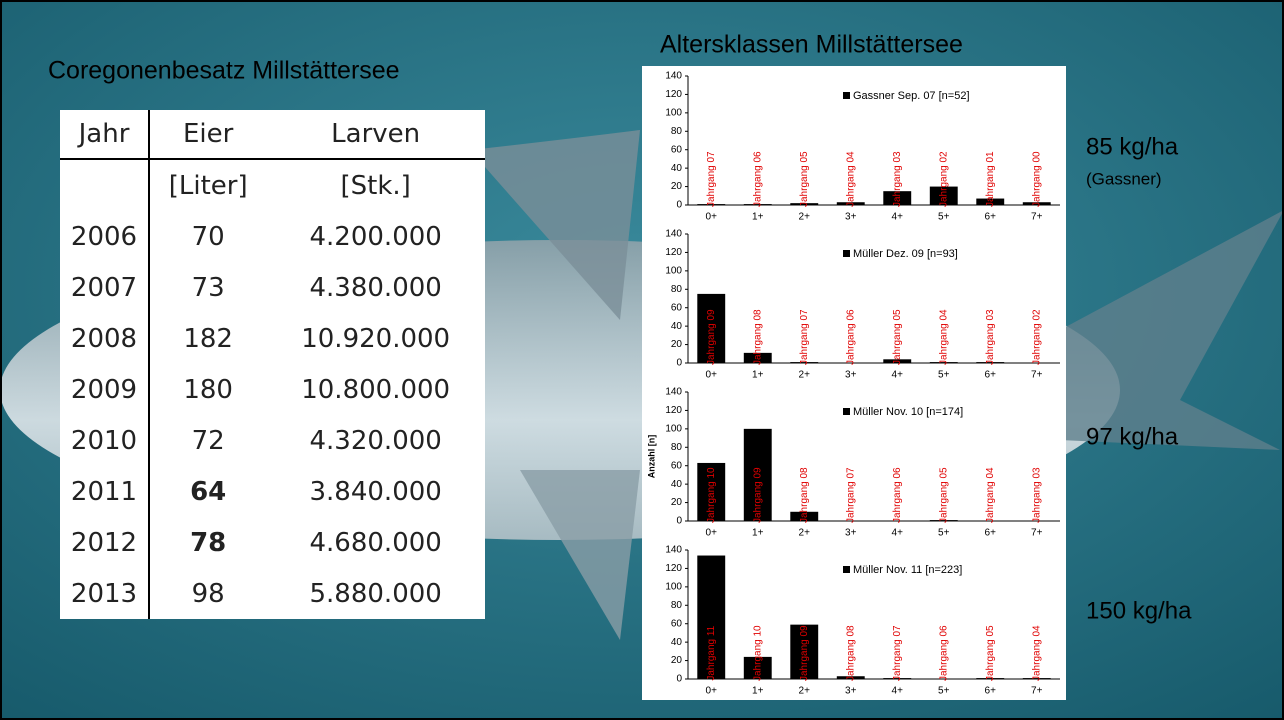 The width and height of the screenshot is (1284, 720). What do you see at coordinates (757, 495) in the screenshot?
I see `bar-label: Jahrgang 09` at bounding box center [757, 495].